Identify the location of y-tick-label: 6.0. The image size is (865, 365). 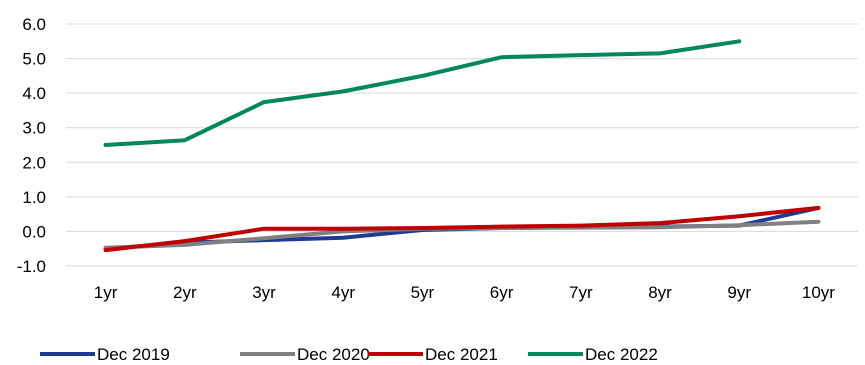
(34, 24).